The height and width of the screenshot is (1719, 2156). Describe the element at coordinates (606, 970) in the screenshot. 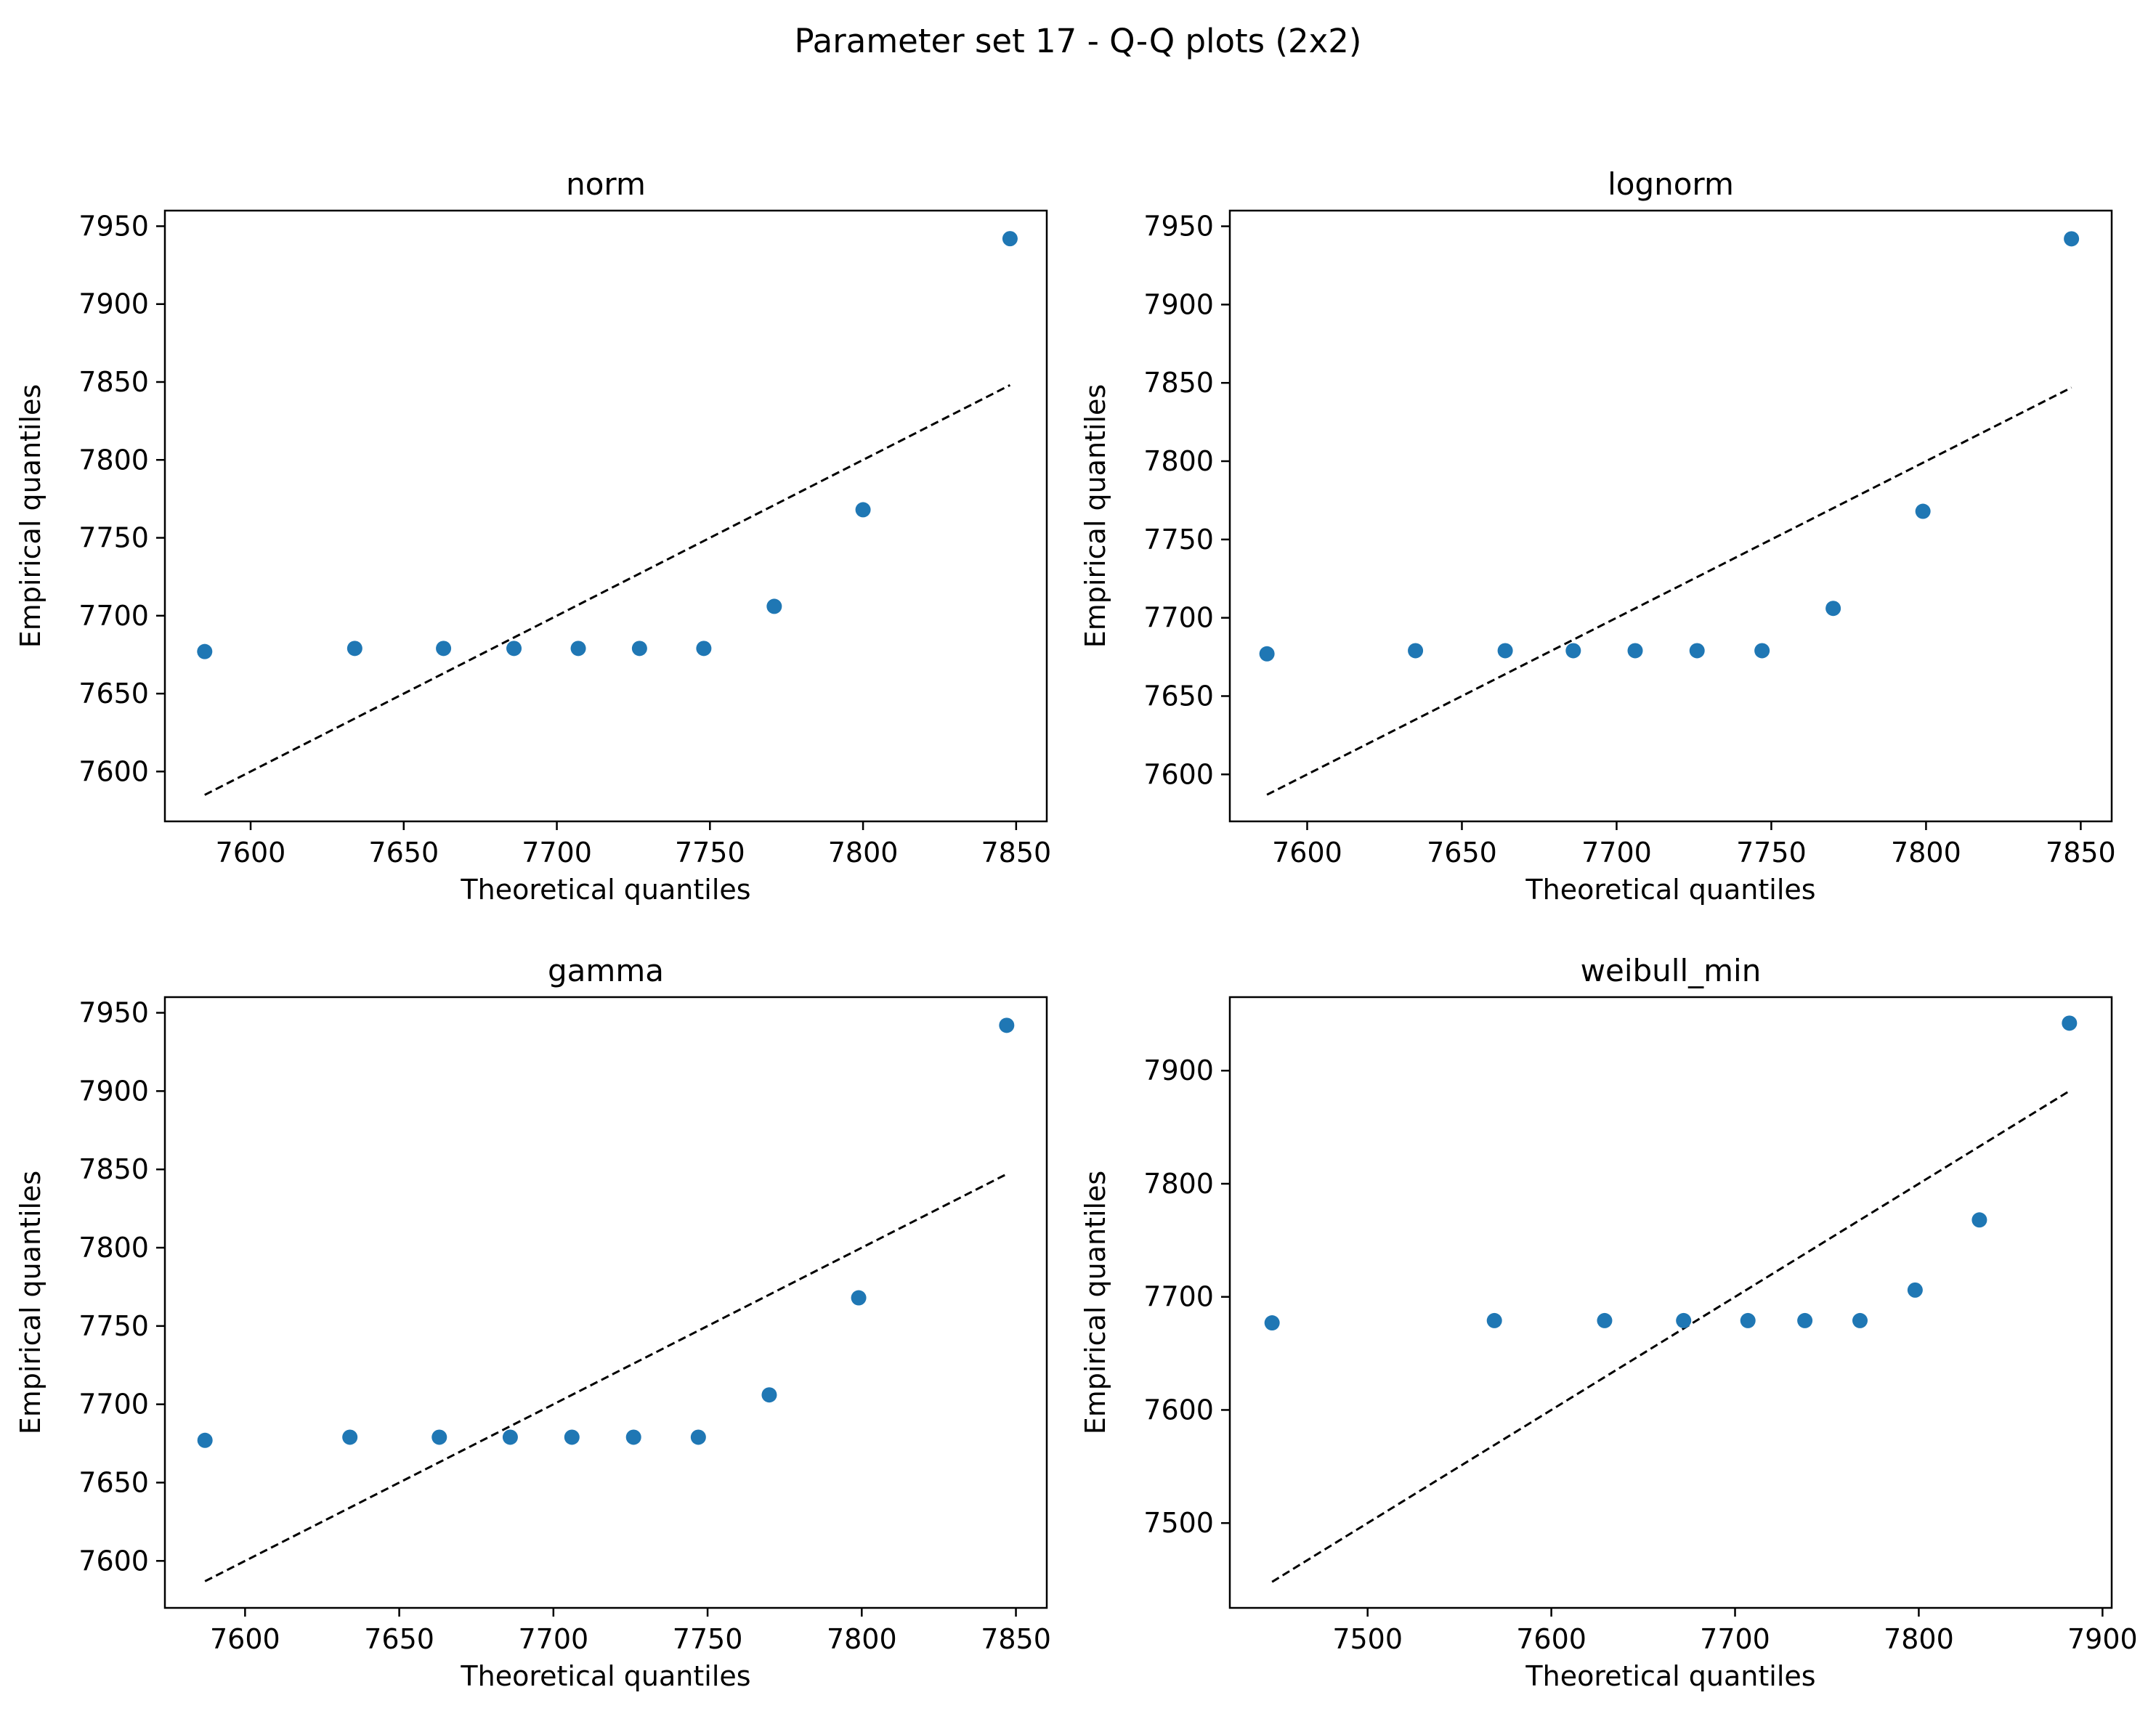

I see `subplot-title: gamma` at that location.